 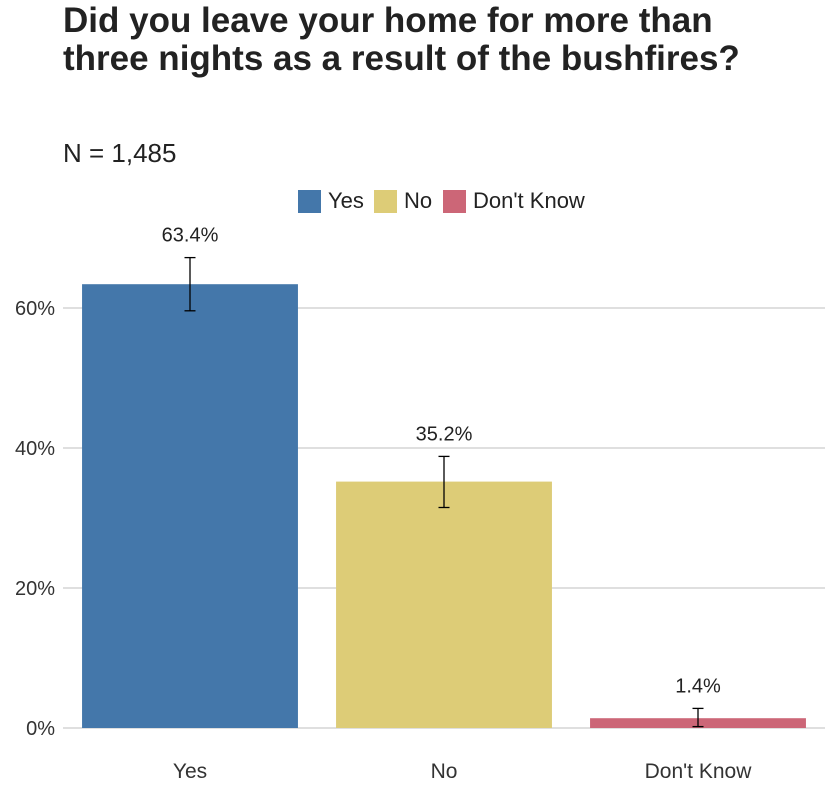 I want to click on chart-subtitle: N = 1,485, so click(x=120, y=153).